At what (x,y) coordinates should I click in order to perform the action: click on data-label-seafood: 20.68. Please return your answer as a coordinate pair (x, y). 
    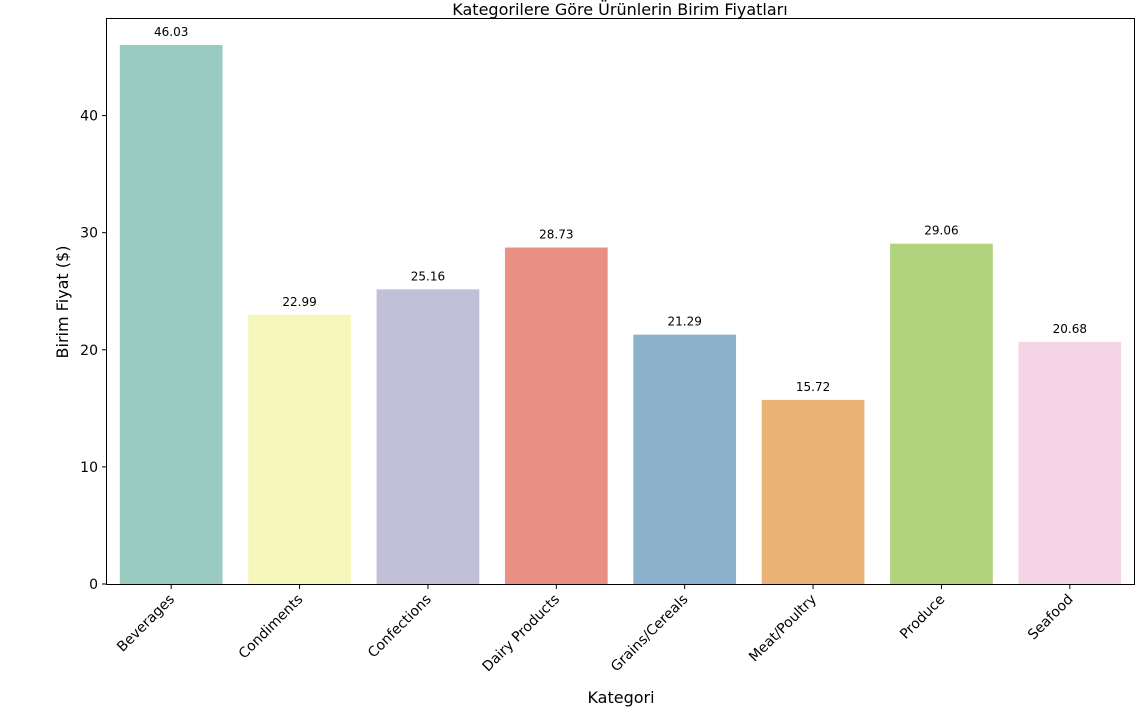
    Looking at the image, I should click on (1070, 329).